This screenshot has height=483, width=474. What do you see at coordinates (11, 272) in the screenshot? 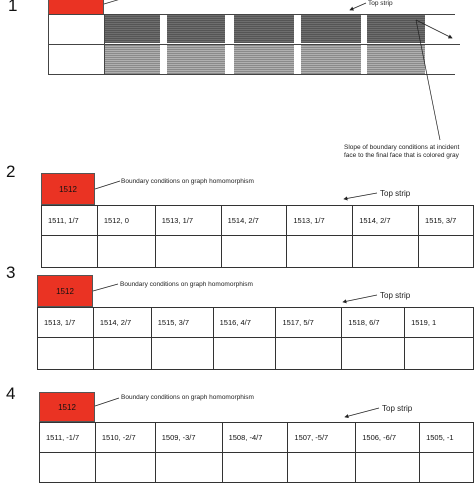
I see `panel-3-number: 3` at bounding box center [11, 272].